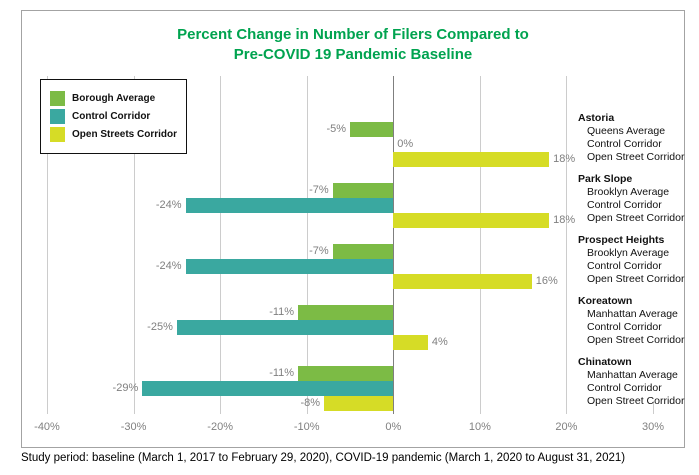 This screenshot has width=699, height=475. I want to click on zero-axis-line, so click(394, 245).